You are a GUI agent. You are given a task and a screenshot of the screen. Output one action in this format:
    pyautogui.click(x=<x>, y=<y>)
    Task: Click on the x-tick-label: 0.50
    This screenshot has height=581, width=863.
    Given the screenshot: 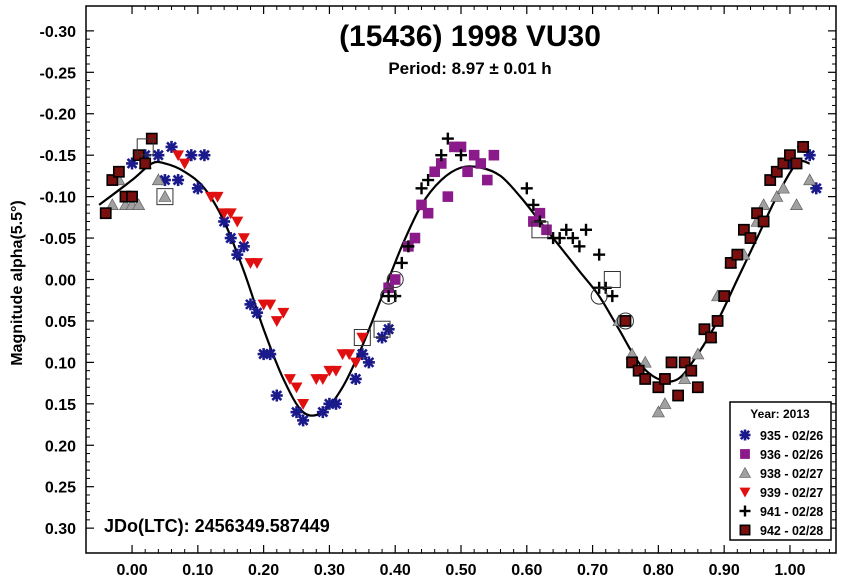 What is the action you would take?
    pyautogui.click(x=460, y=570)
    